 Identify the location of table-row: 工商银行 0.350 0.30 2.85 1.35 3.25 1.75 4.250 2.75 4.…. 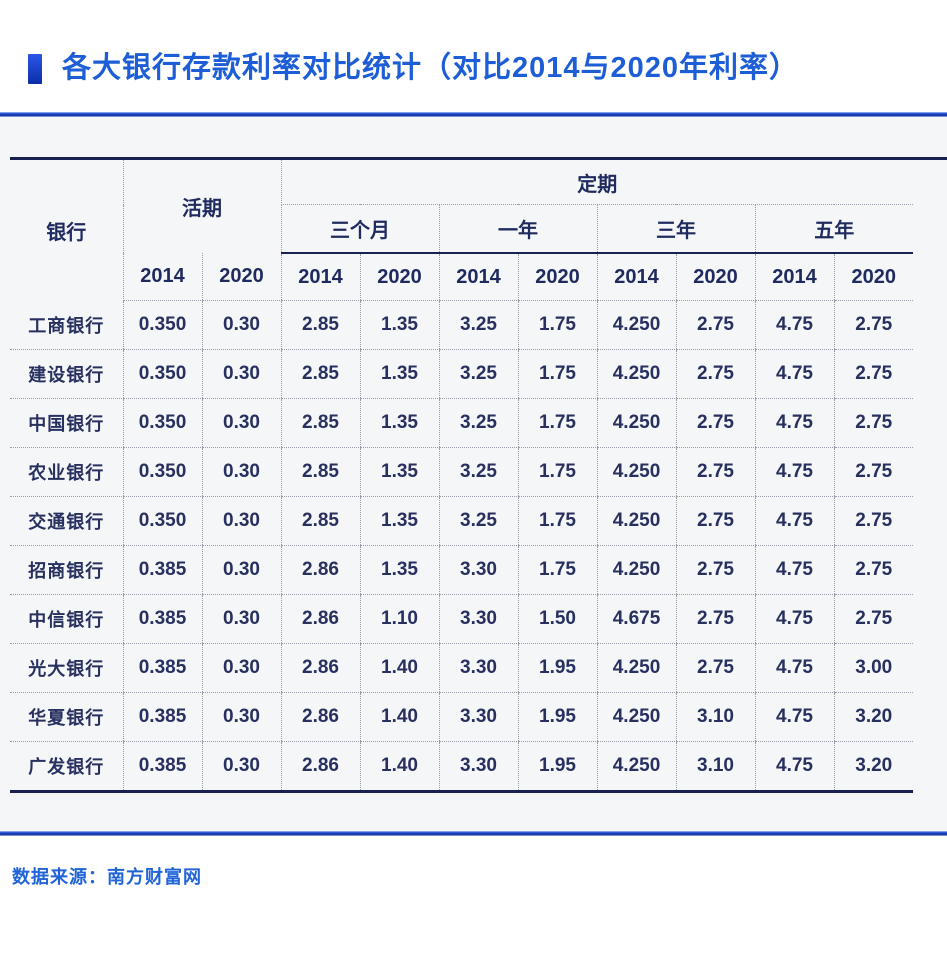
(461, 325).